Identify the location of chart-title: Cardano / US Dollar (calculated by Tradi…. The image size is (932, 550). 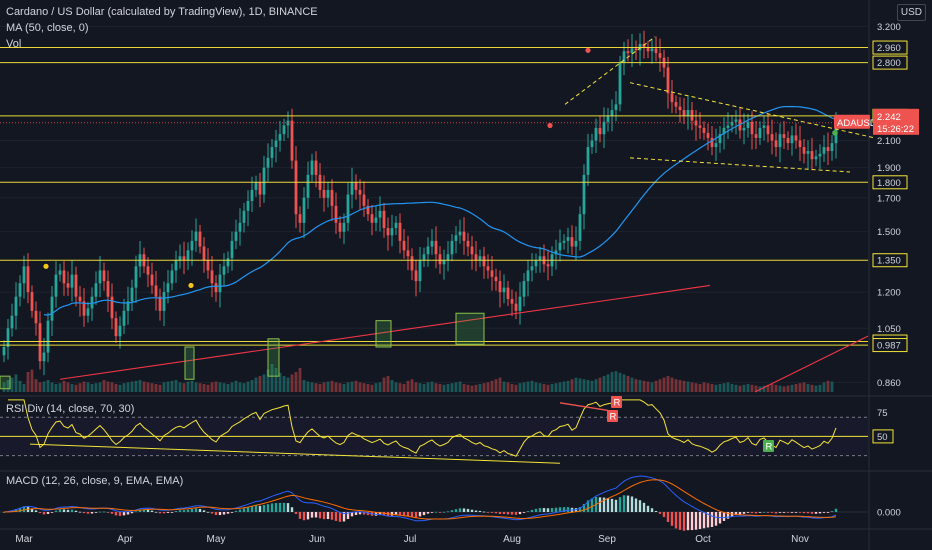
(162, 12).